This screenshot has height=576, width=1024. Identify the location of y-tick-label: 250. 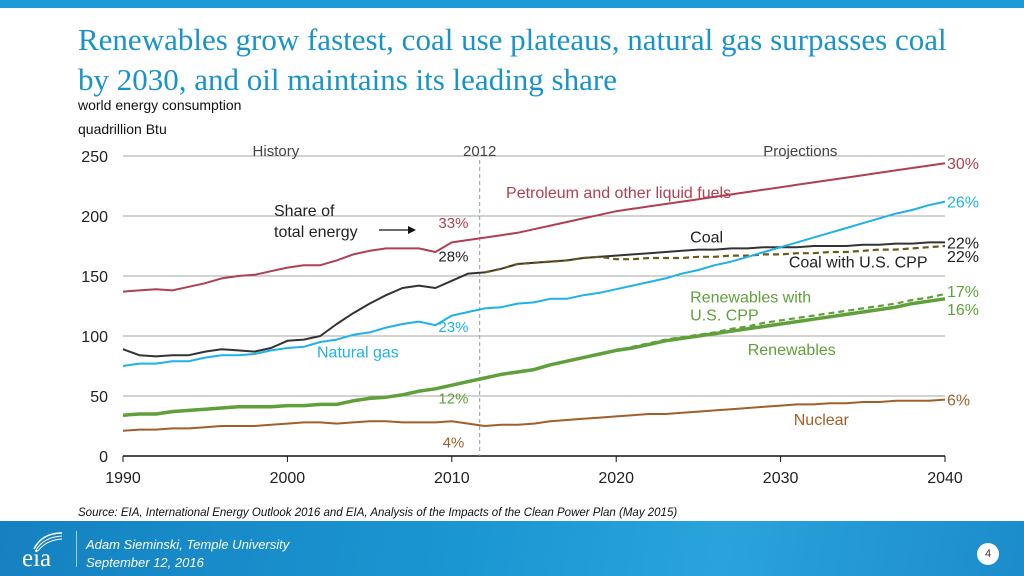
(94, 157).